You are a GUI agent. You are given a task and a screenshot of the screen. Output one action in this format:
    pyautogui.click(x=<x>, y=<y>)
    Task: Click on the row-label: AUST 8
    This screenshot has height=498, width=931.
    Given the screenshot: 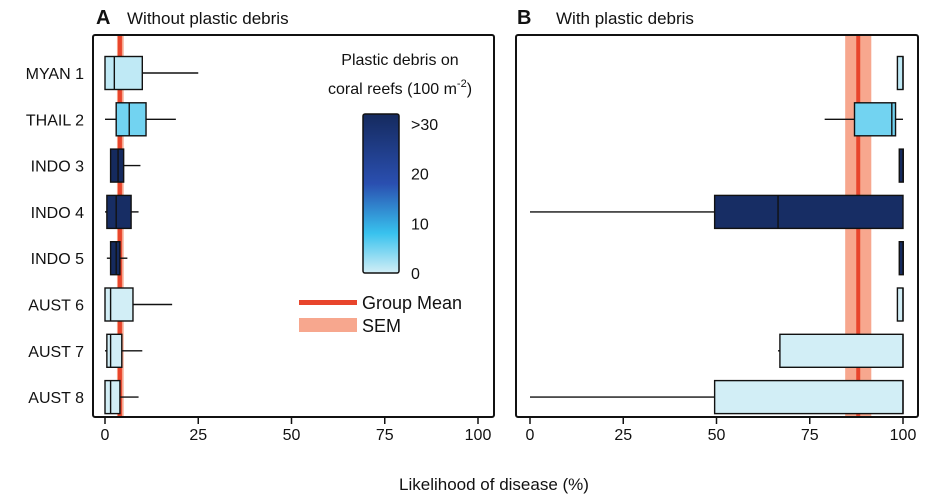 What is the action you would take?
    pyautogui.click(x=56, y=398)
    